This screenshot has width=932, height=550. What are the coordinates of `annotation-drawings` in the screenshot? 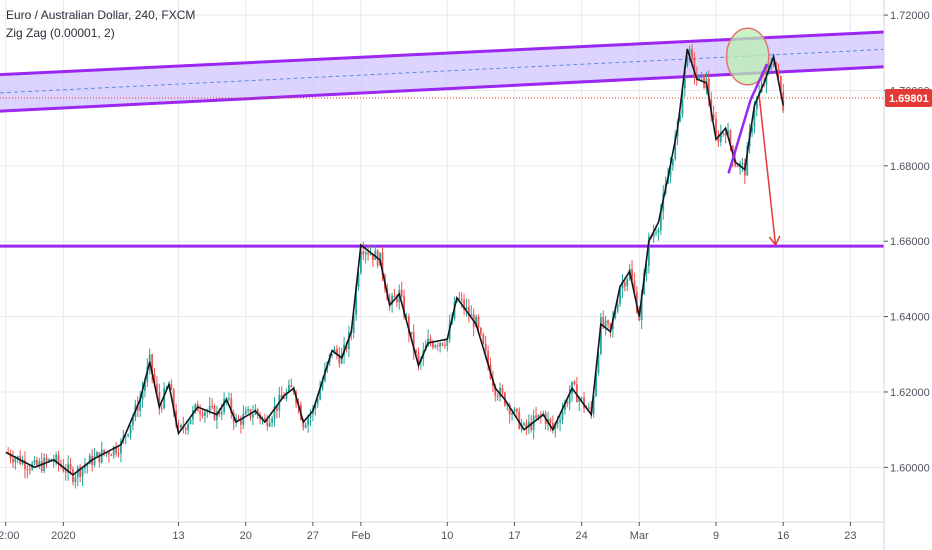 It's located at (753, 136).